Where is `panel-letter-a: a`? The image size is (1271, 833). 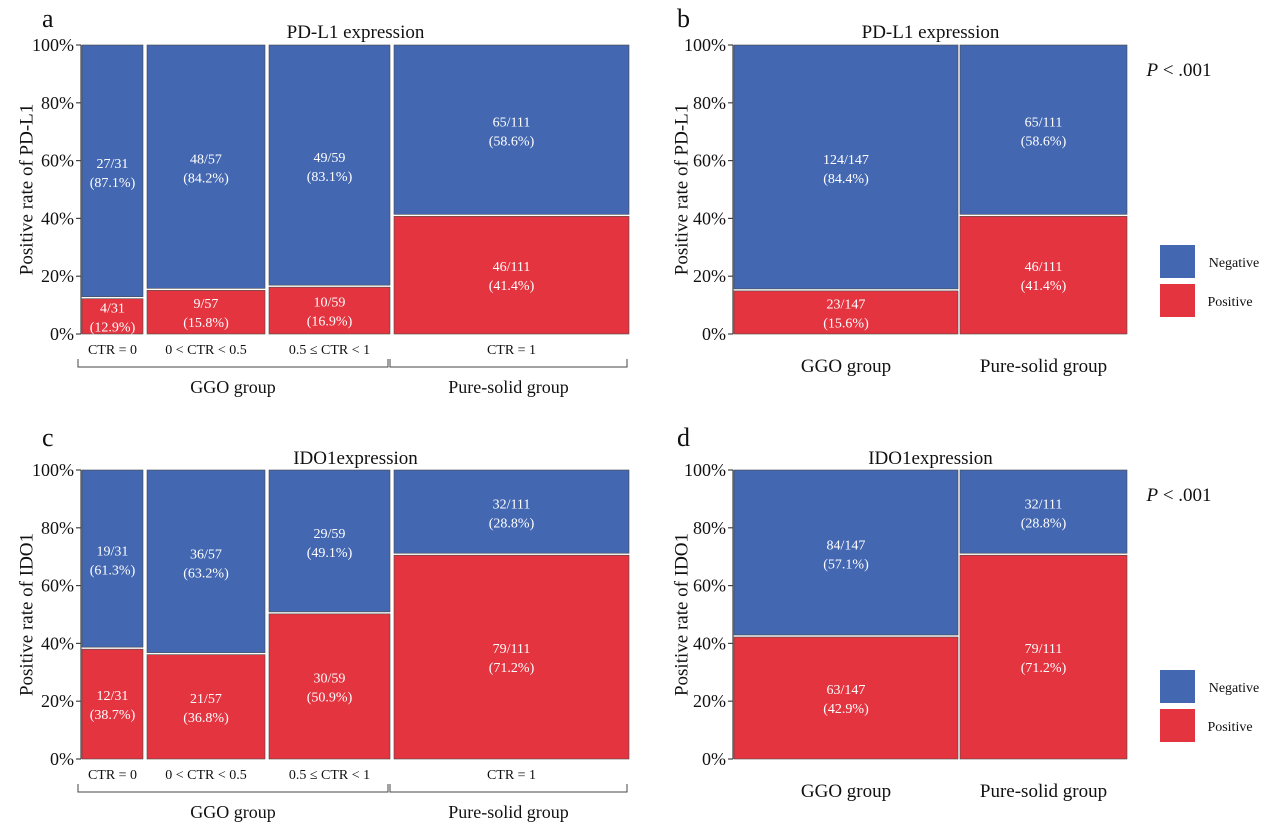 panel-letter-a: a is located at coordinates (48, 18).